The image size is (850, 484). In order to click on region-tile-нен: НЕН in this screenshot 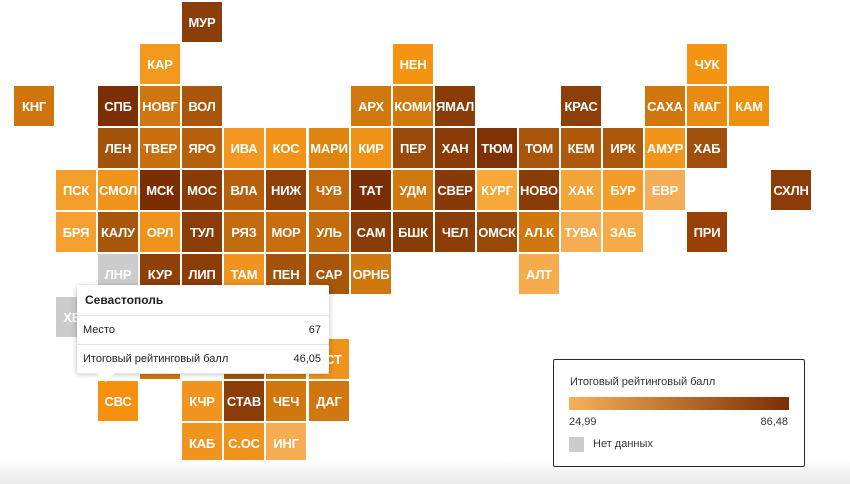, I will do `click(413, 64)`.